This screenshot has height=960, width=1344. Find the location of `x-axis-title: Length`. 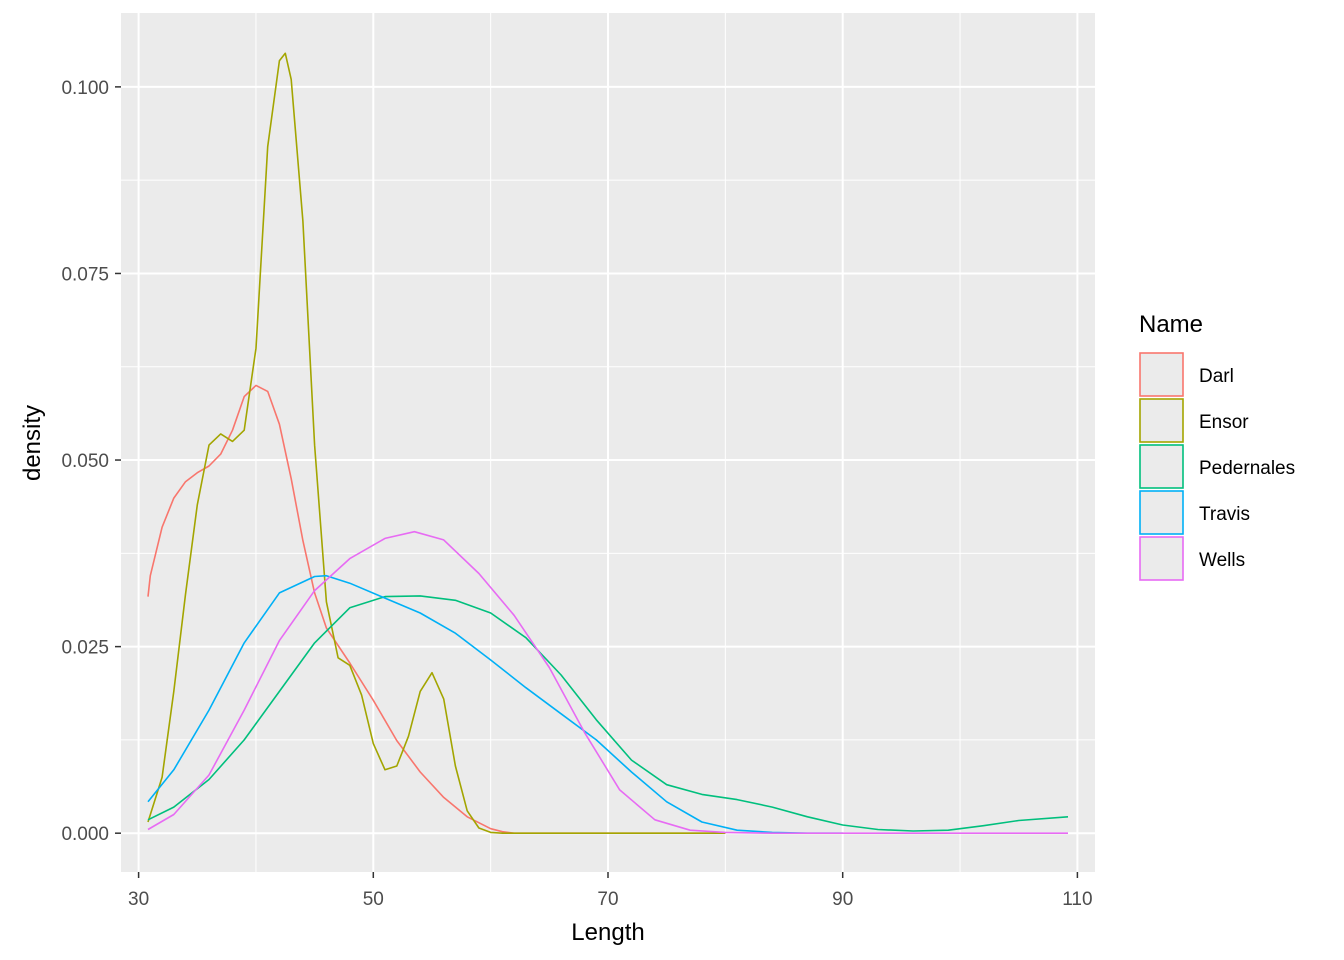

x-axis-title: Length is located at coordinates (607, 932).